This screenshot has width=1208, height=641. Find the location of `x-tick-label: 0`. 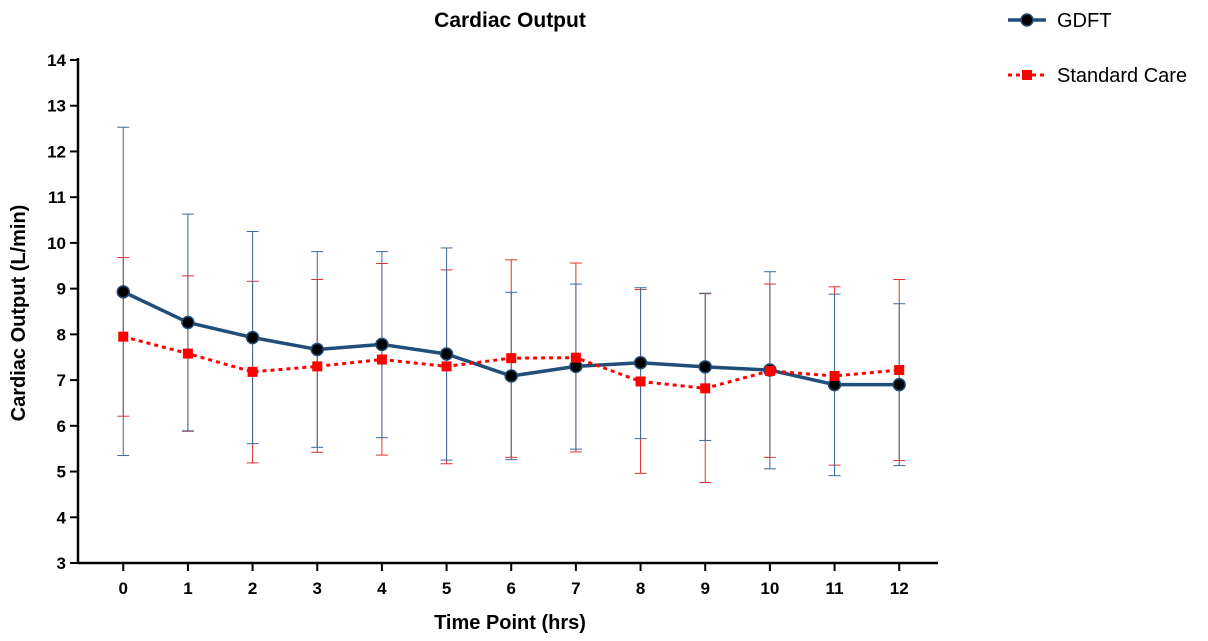

x-tick-label: 0 is located at coordinates (123, 588).